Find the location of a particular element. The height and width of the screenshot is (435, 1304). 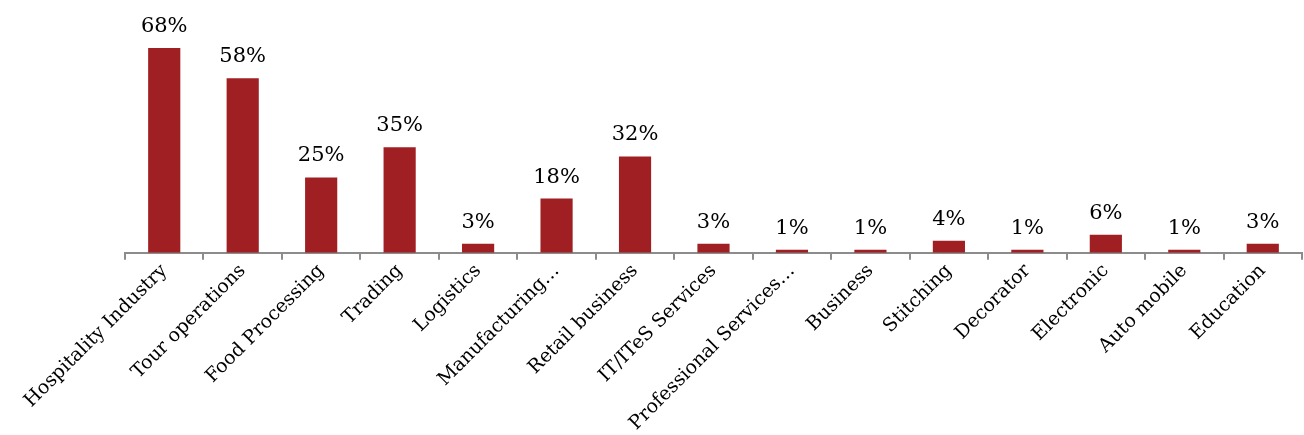

data-label: 18% is located at coordinates (556, 175).